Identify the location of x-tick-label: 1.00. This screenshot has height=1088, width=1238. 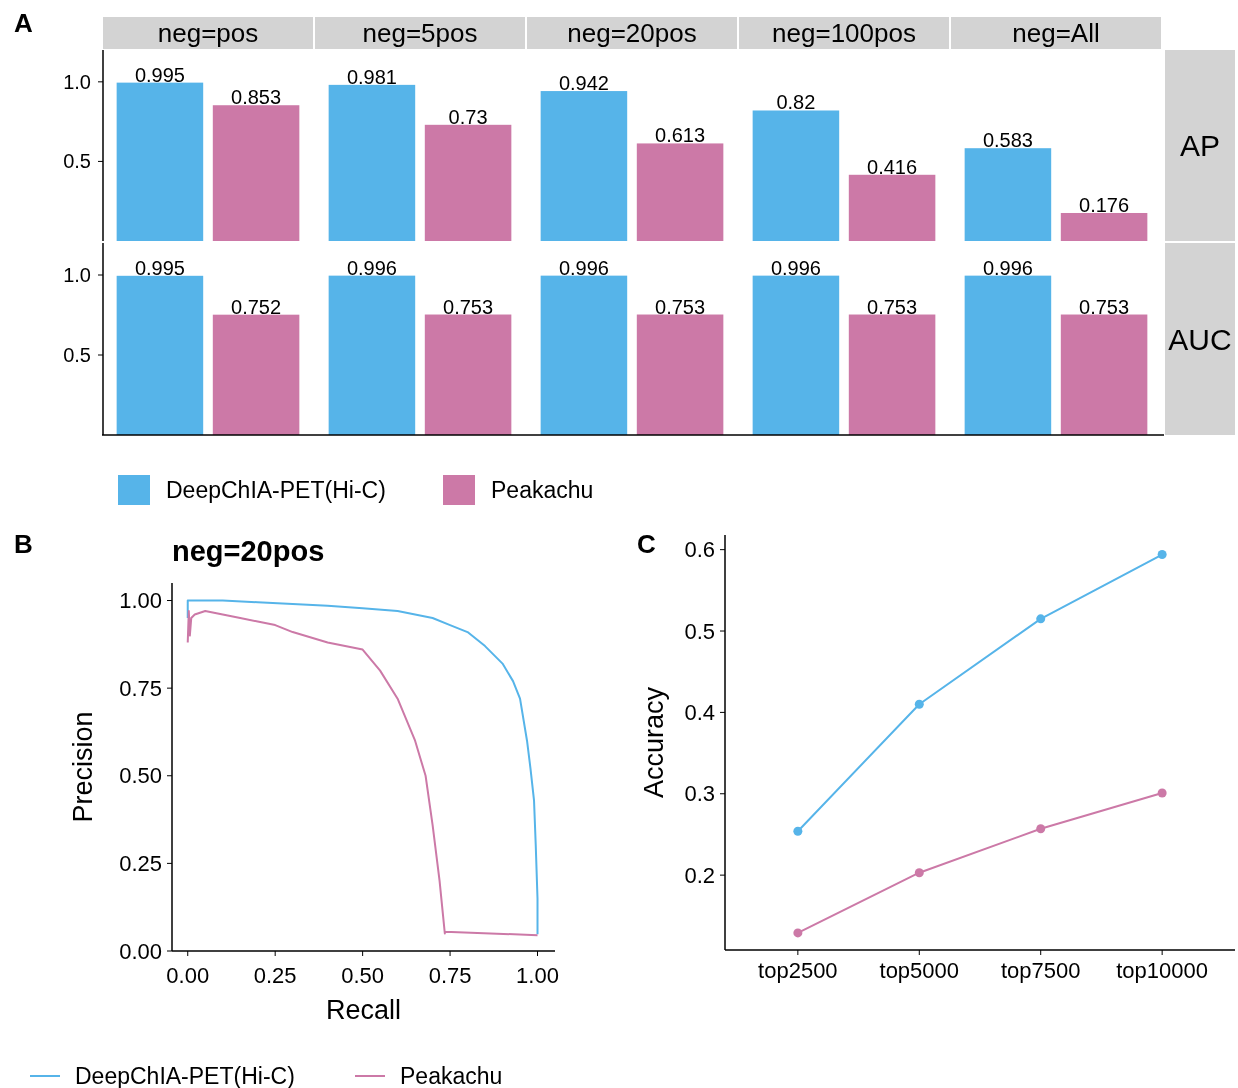
(537, 975).